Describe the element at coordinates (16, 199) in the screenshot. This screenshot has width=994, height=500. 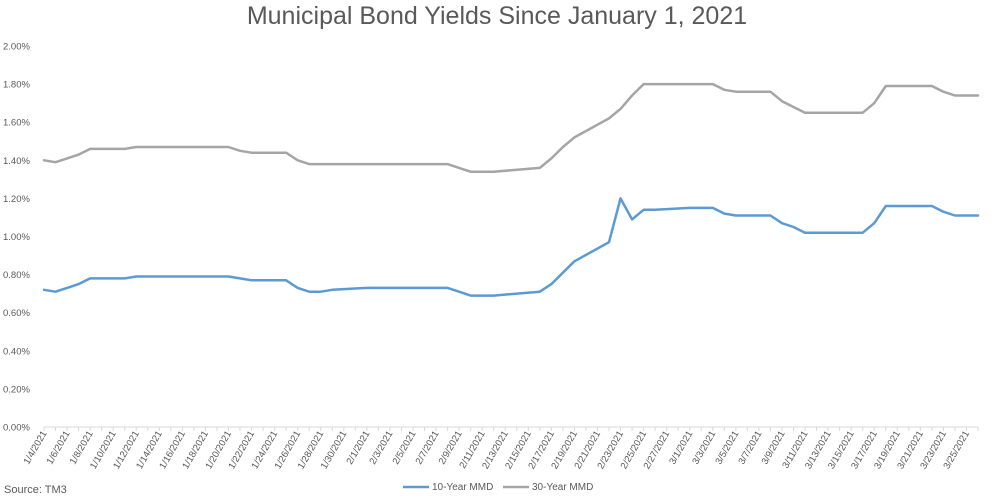
I see `y-tick-label: 1.20%` at that location.